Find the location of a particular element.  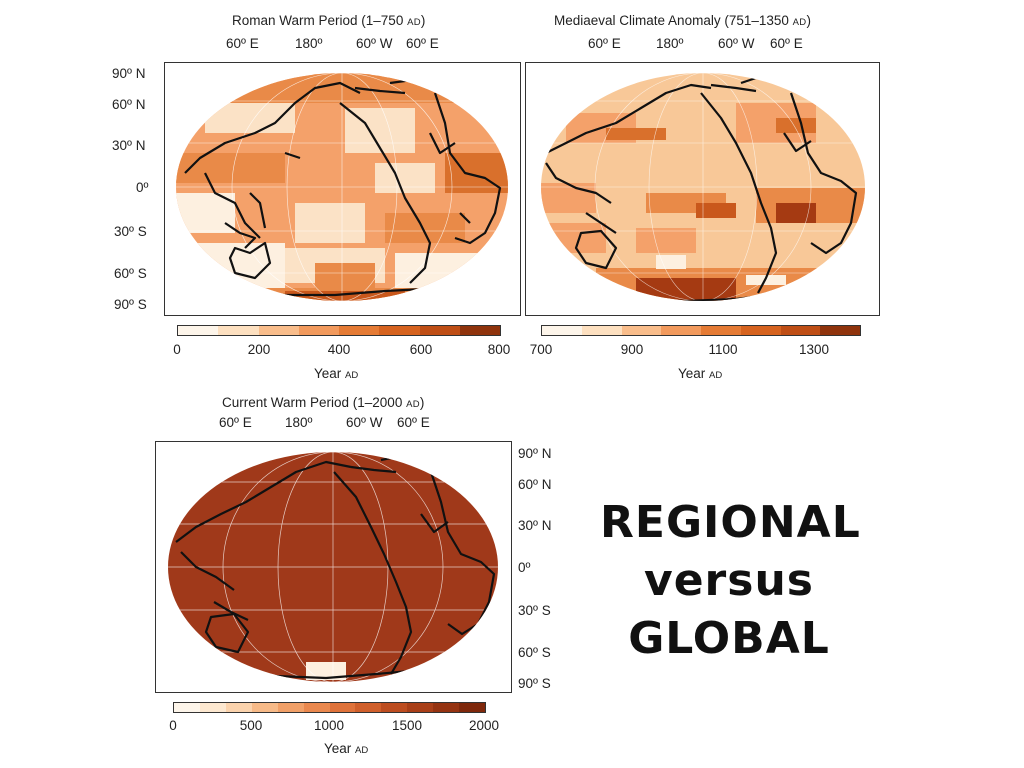

mediaeval-tick-900: 900 is located at coordinates (632, 349).